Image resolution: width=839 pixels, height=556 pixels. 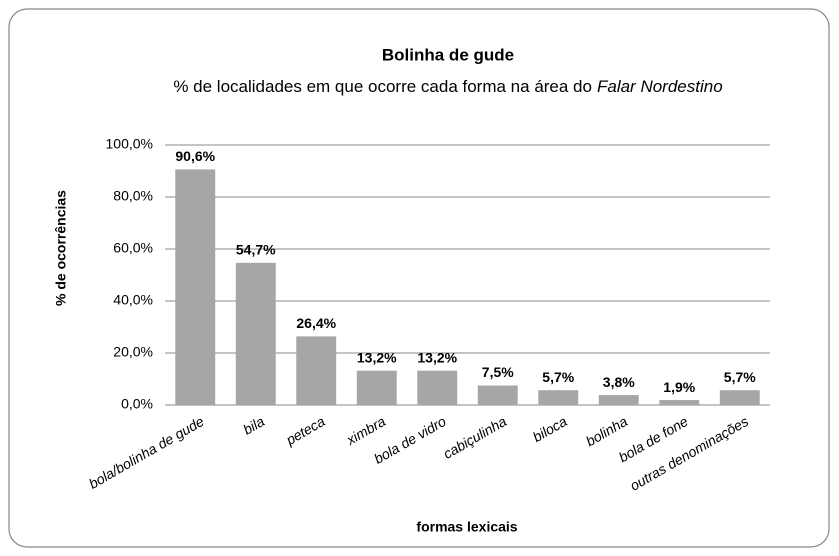 I want to click on y-axis-title: % de ocorrências, so click(x=61, y=248).